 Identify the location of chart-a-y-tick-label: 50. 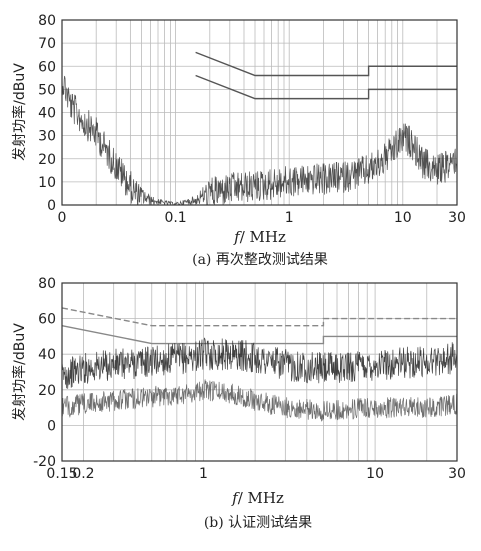
(47, 90).